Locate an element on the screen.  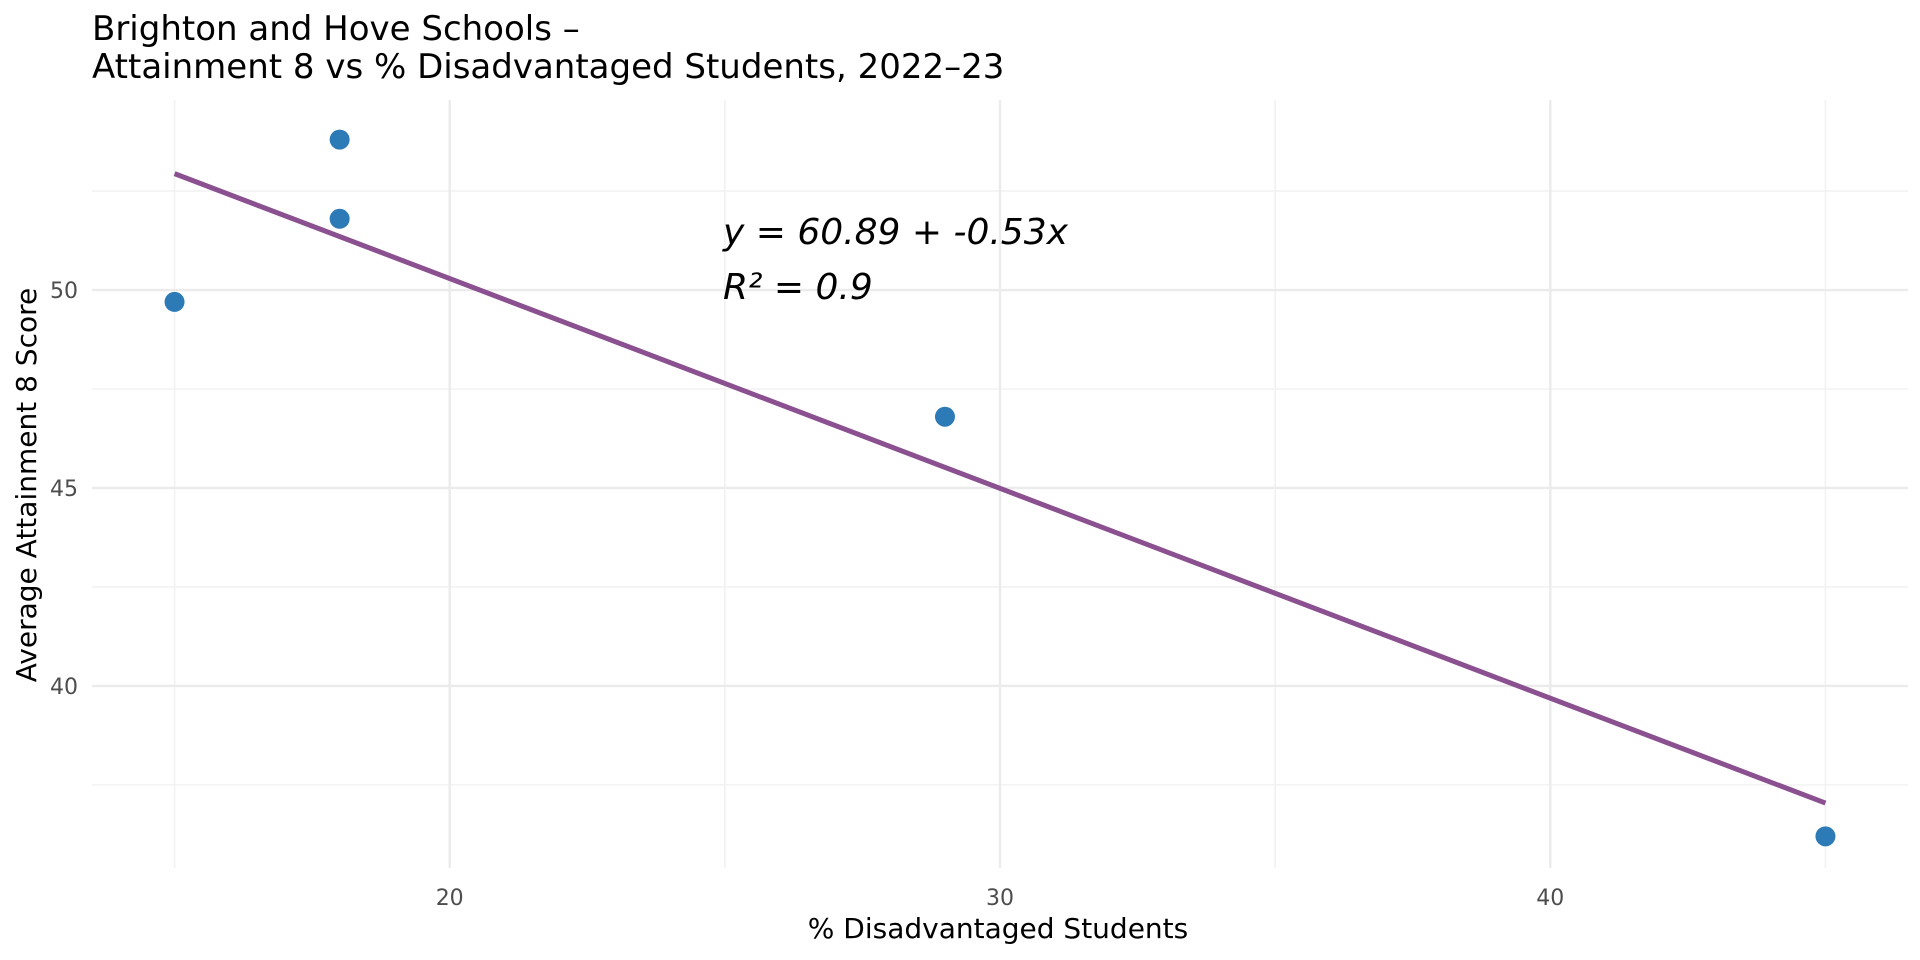
y-tick-label: 45 is located at coordinates (64, 489).